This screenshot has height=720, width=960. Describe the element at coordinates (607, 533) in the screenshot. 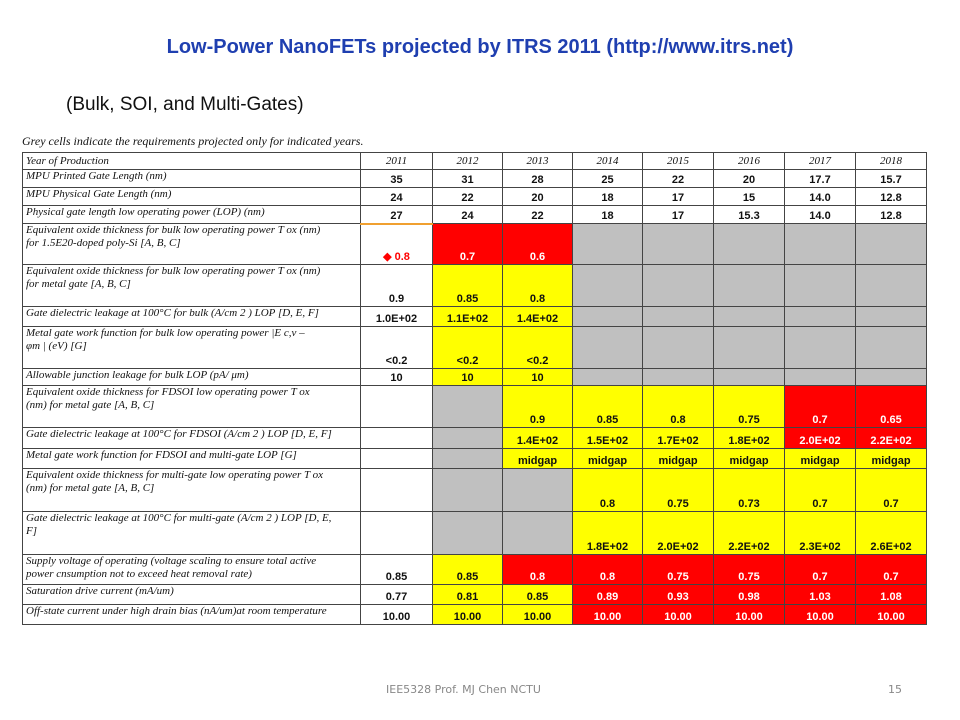

I see `table-cell: 1.8E+02` at that location.